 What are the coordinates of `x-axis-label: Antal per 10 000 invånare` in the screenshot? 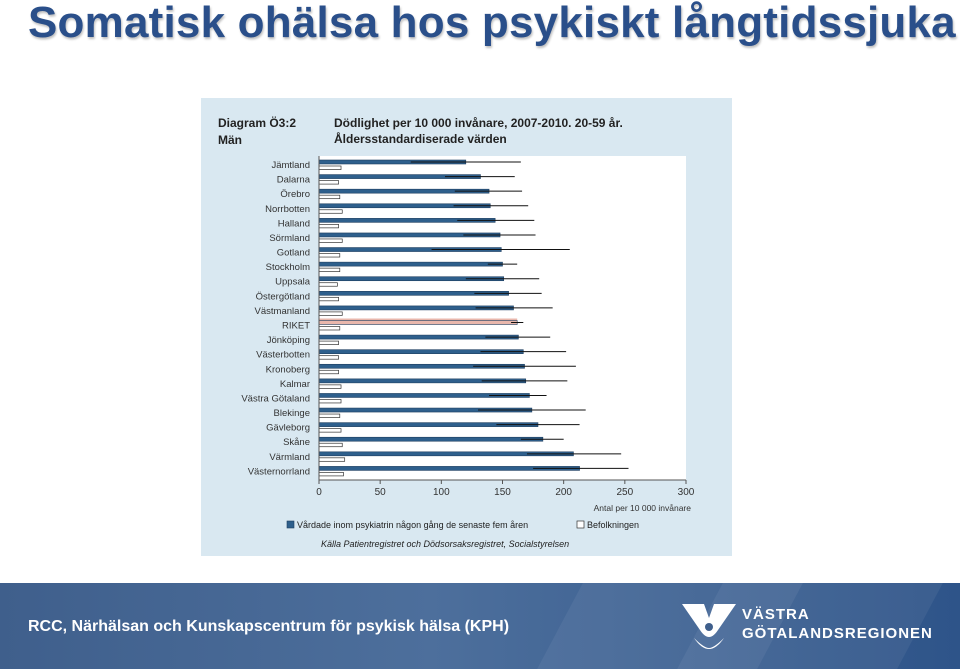 It's located at (643, 508).